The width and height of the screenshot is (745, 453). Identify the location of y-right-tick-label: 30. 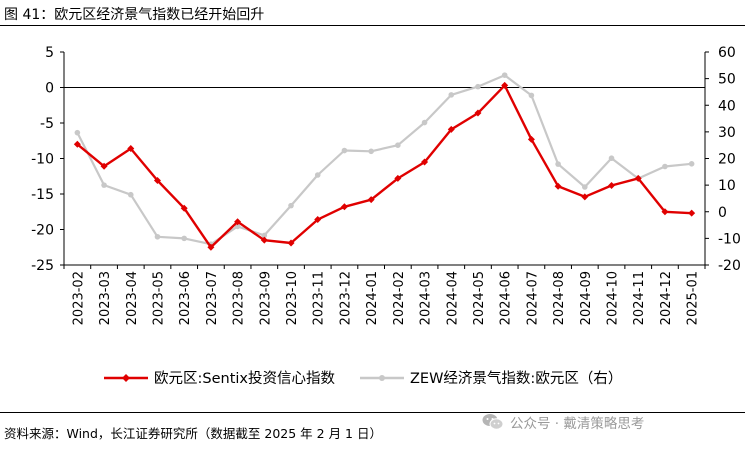
(727, 133).